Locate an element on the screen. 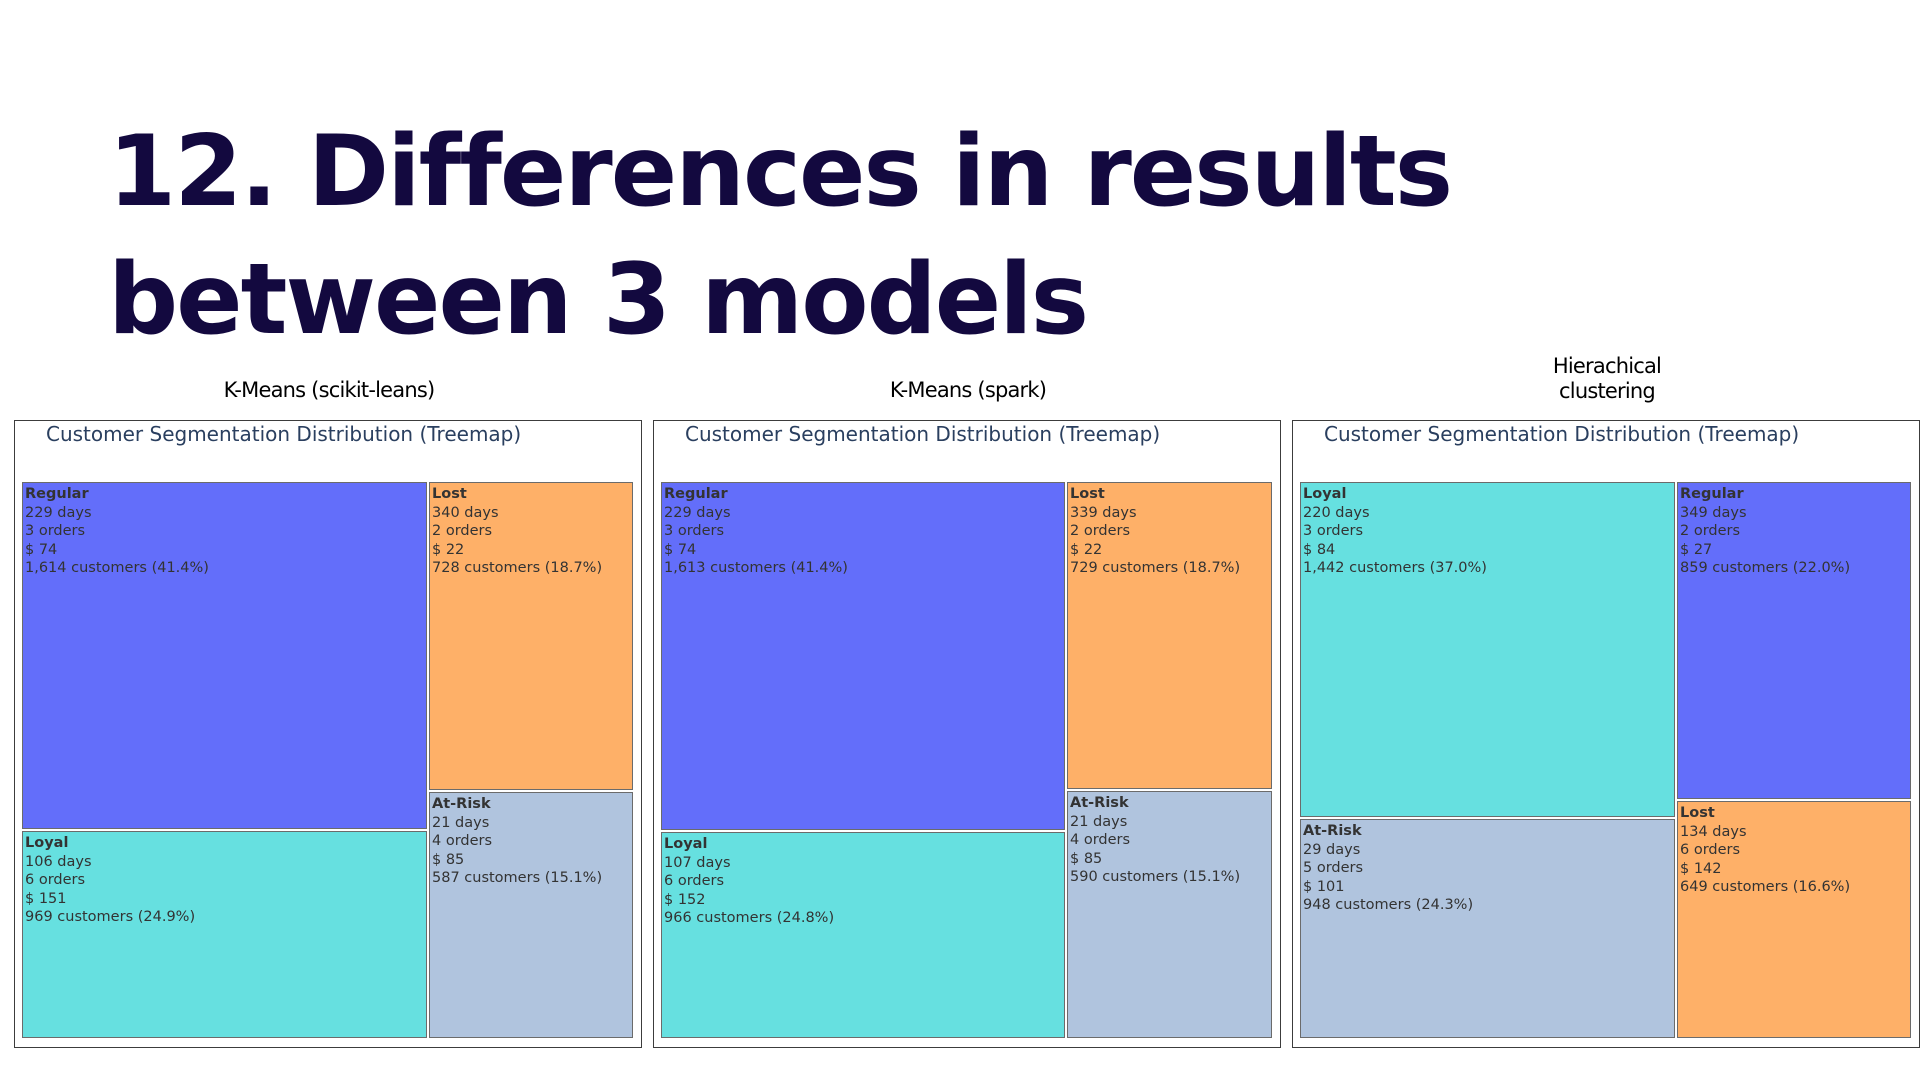 Image resolution: width=1920 pixels, height=1080 pixels. tile-label-monetary: $ 84 is located at coordinates (1319, 549).